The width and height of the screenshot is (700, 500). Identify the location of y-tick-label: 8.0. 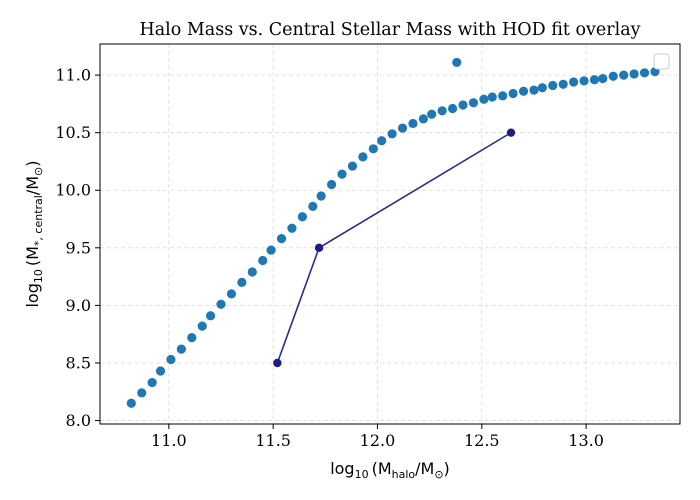
(78, 420).